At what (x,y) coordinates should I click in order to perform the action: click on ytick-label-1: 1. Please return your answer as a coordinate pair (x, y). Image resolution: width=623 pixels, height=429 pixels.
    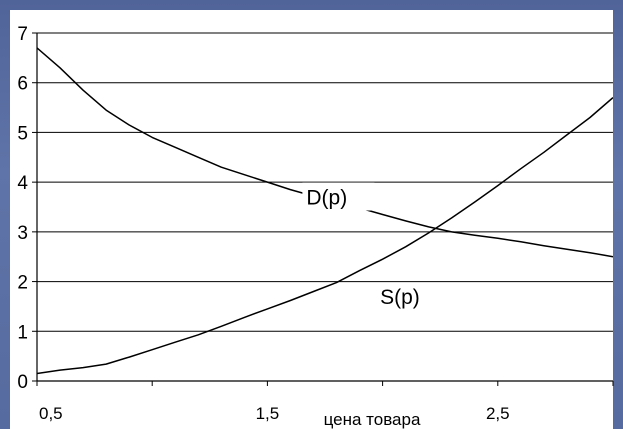
    Looking at the image, I should click on (22, 332).